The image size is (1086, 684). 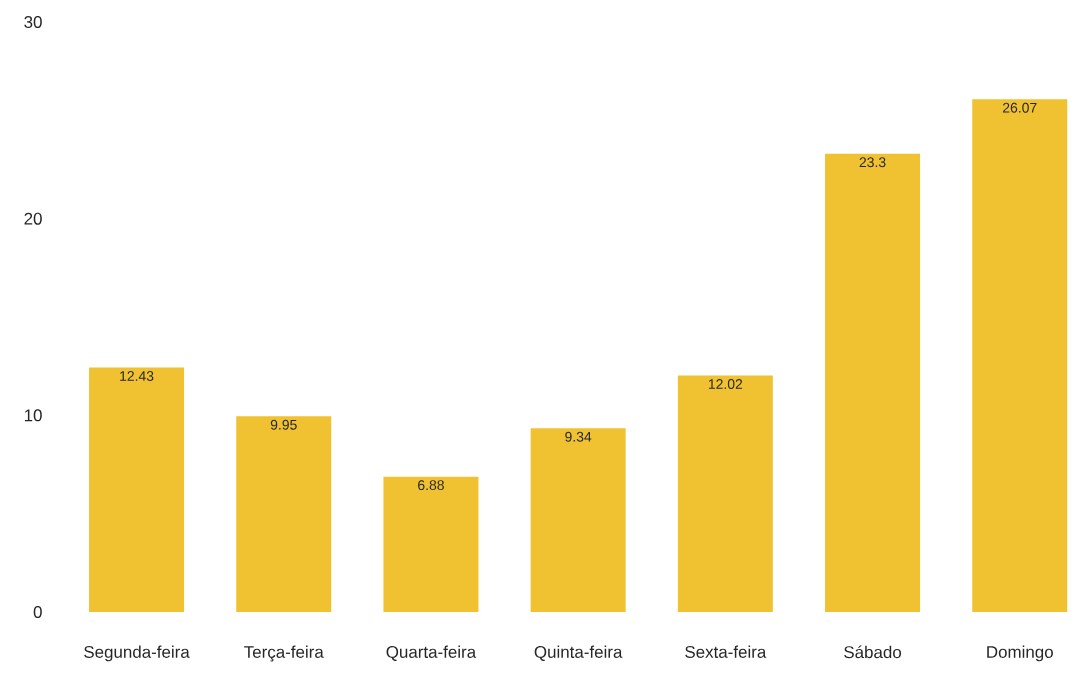 I want to click on x-tick-label: Quarta-feira, so click(x=431, y=653).